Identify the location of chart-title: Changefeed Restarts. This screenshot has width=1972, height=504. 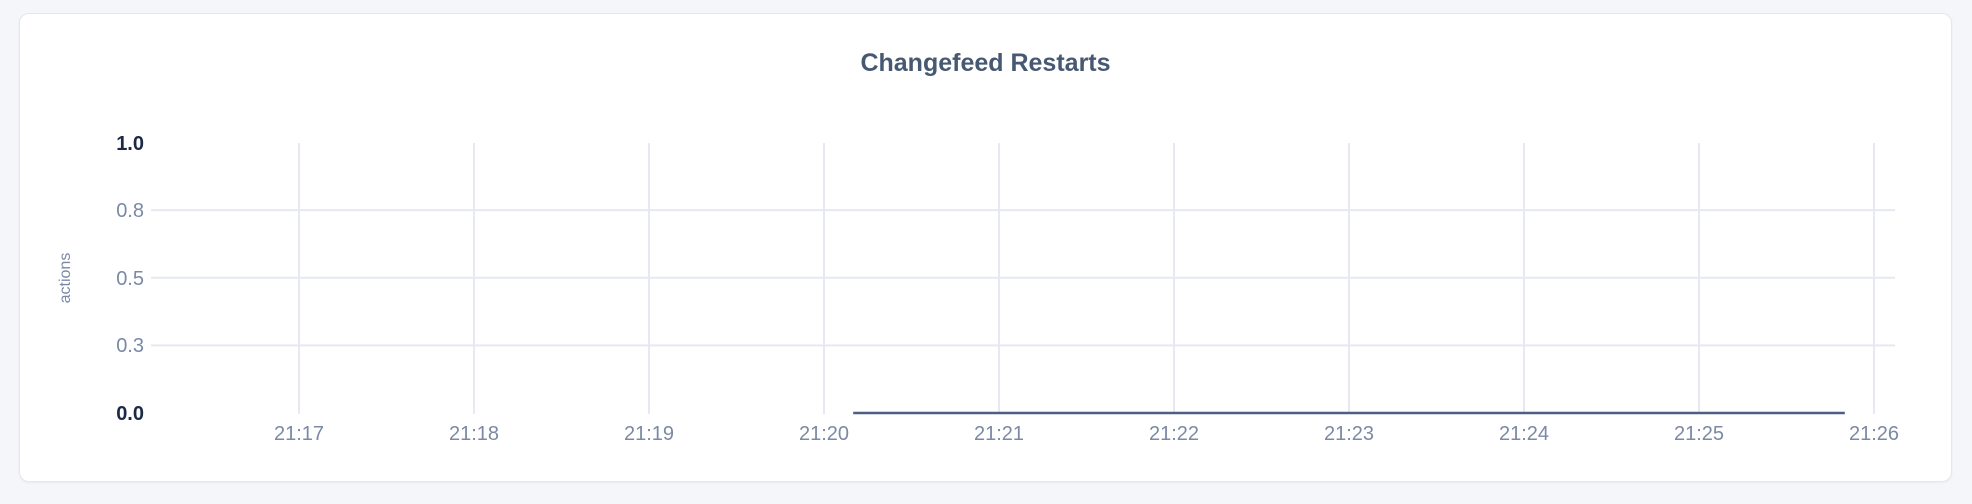
(985, 63).